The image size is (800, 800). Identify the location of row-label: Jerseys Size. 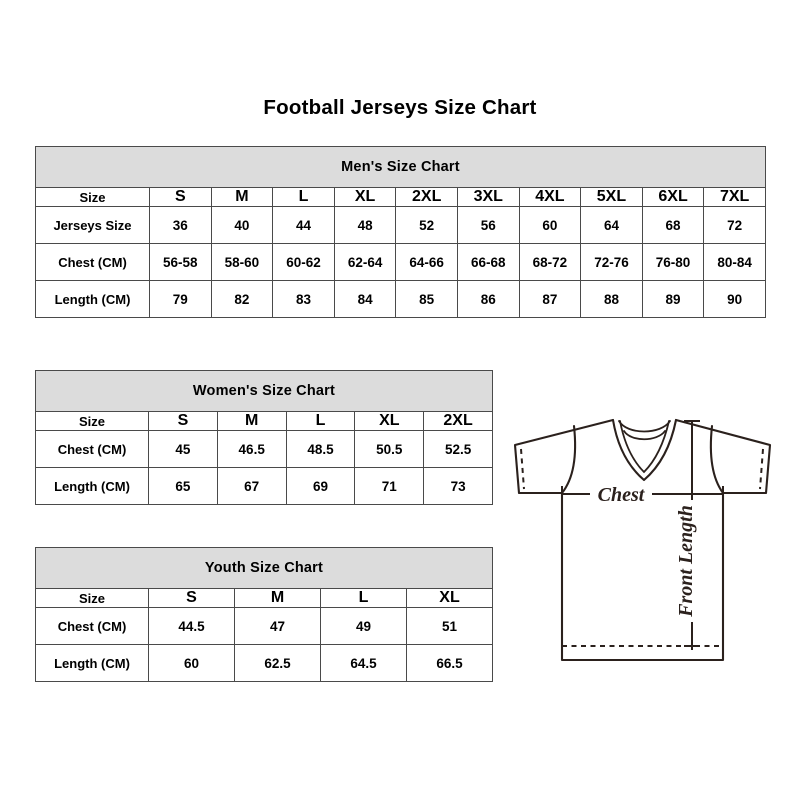
(92, 225).